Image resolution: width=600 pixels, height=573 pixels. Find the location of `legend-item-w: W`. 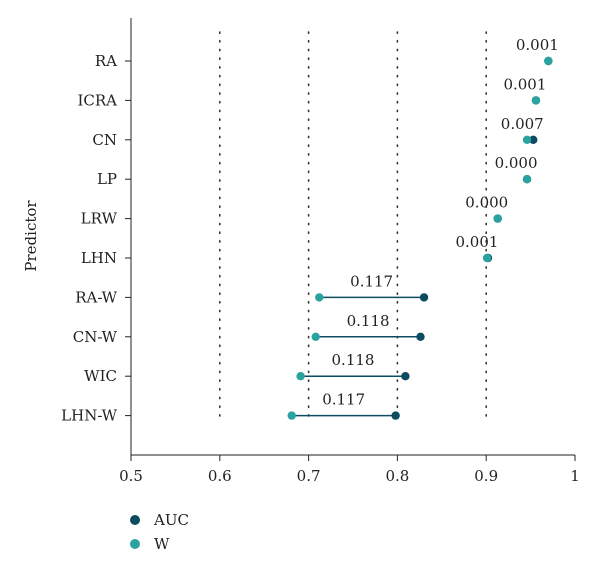

legend-item-w: W is located at coordinates (159, 544).